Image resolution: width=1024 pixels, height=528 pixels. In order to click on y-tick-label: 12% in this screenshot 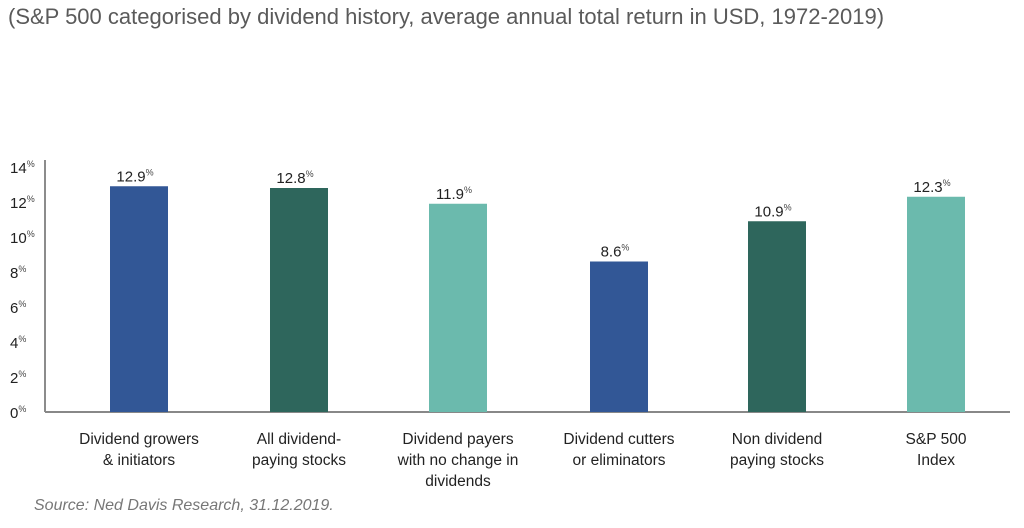, I will do `click(22, 203)`.